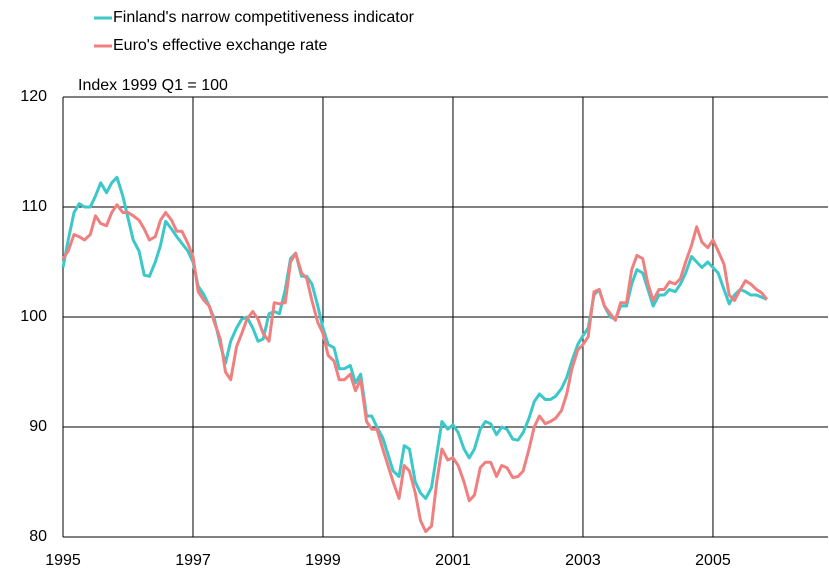 This screenshot has width=829, height=577. Describe the element at coordinates (220, 45) in the screenshot. I see `legend-label: Euro's effective exchange rate` at that location.